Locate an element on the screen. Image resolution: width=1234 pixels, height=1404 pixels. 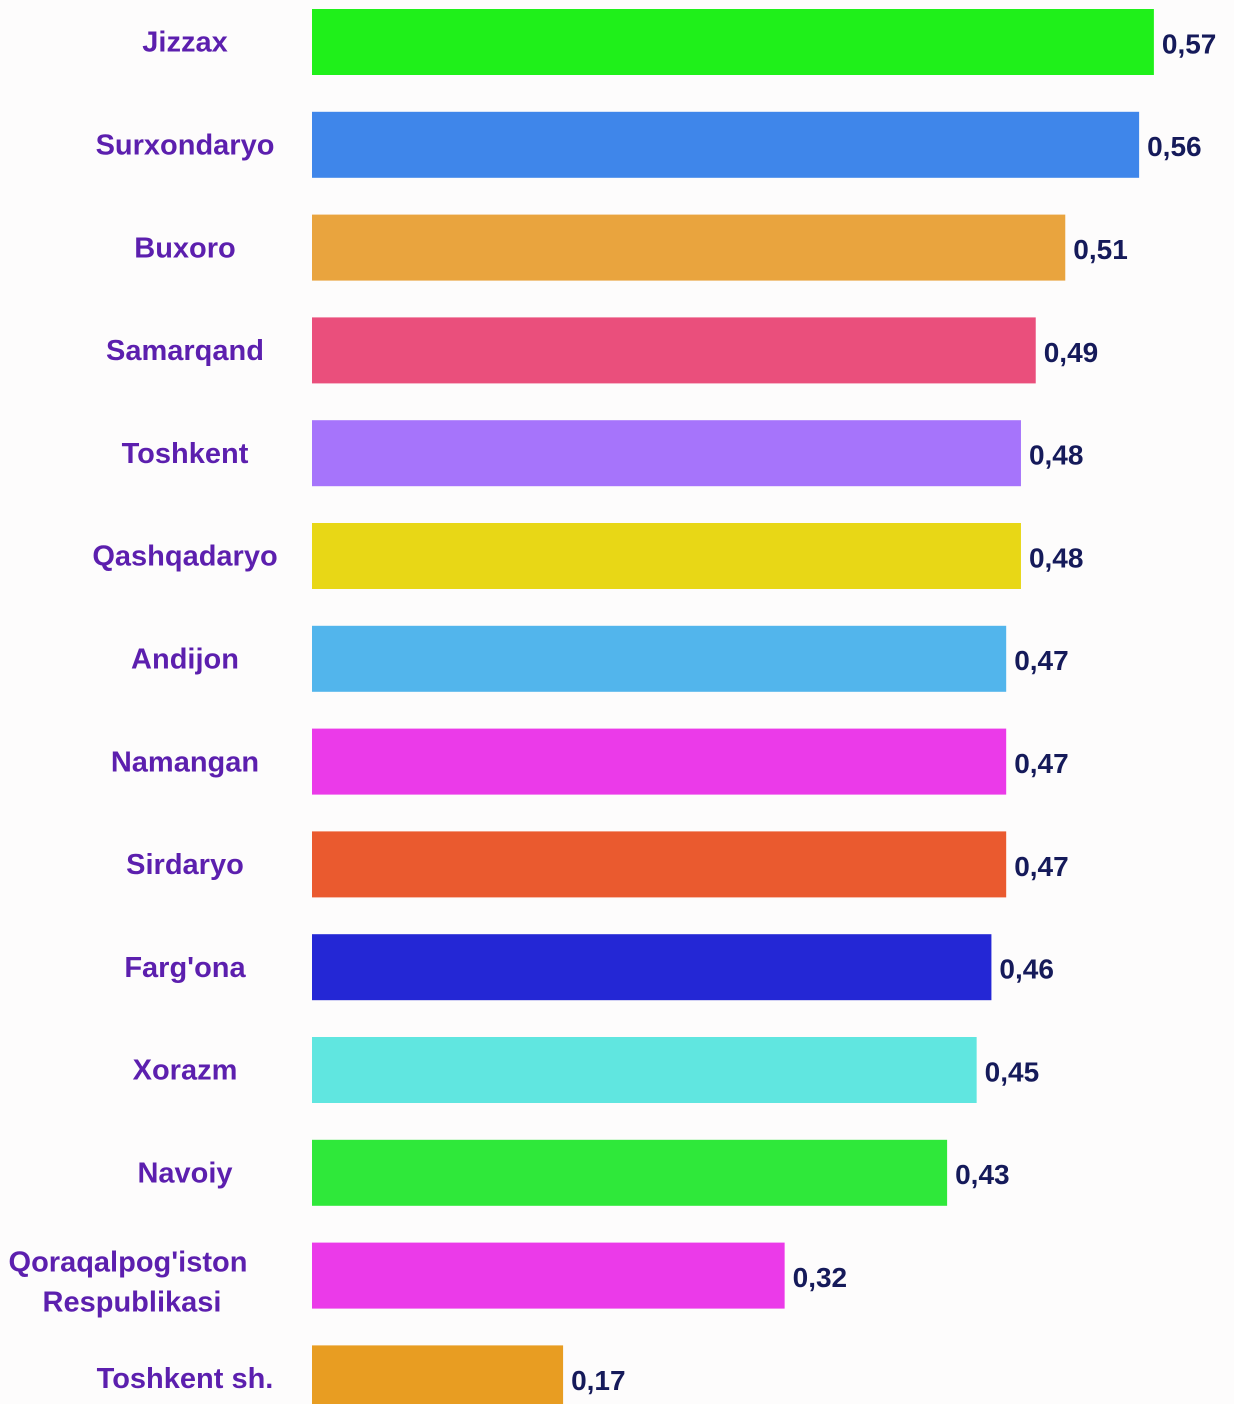
value-label: 0,45 is located at coordinates (1012, 1071).